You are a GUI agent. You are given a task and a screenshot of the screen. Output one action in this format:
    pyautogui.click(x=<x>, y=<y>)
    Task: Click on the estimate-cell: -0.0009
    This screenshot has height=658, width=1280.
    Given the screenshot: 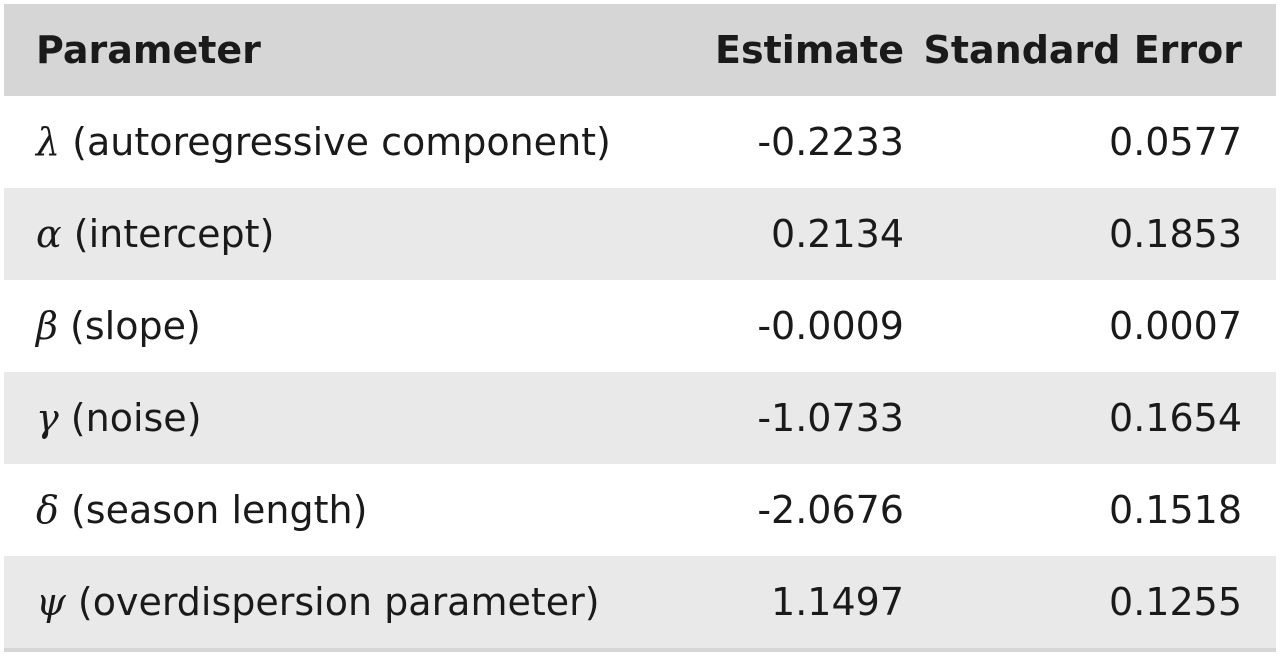 What is the action you would take?
    pyautogui.click(x=830, y=326)
    